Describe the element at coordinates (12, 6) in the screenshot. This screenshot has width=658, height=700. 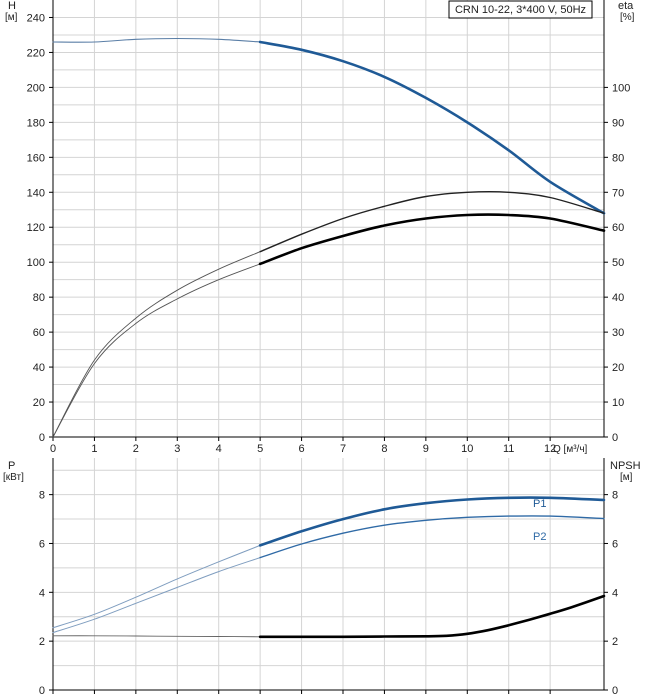
I see `h-axis-label: H` at that location.